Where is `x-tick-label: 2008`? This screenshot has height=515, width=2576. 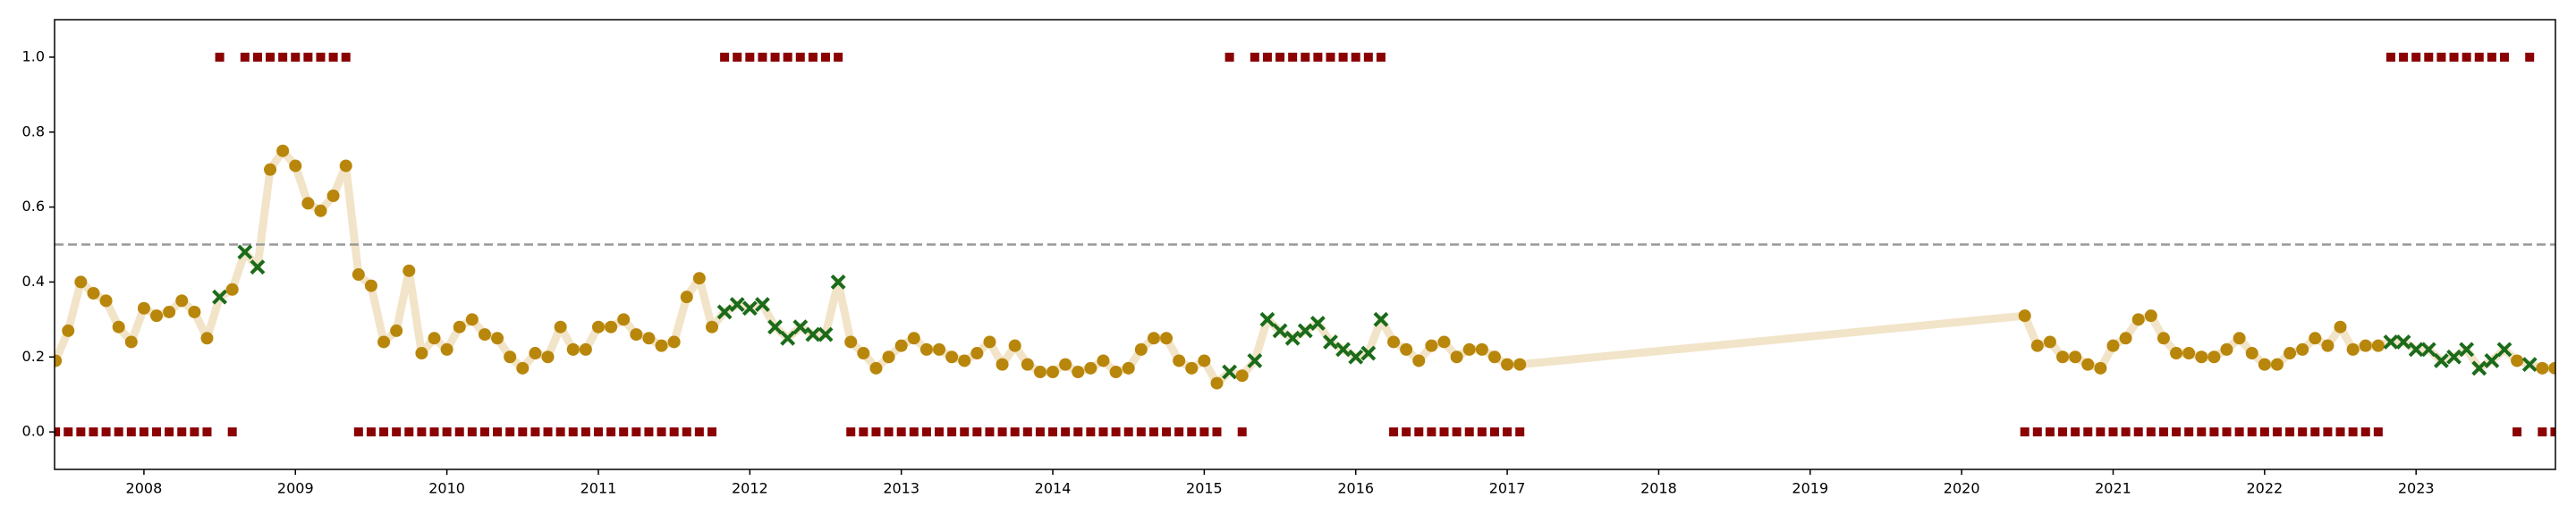 x-tick-label: 2008 is located at coordinates (144, 489).